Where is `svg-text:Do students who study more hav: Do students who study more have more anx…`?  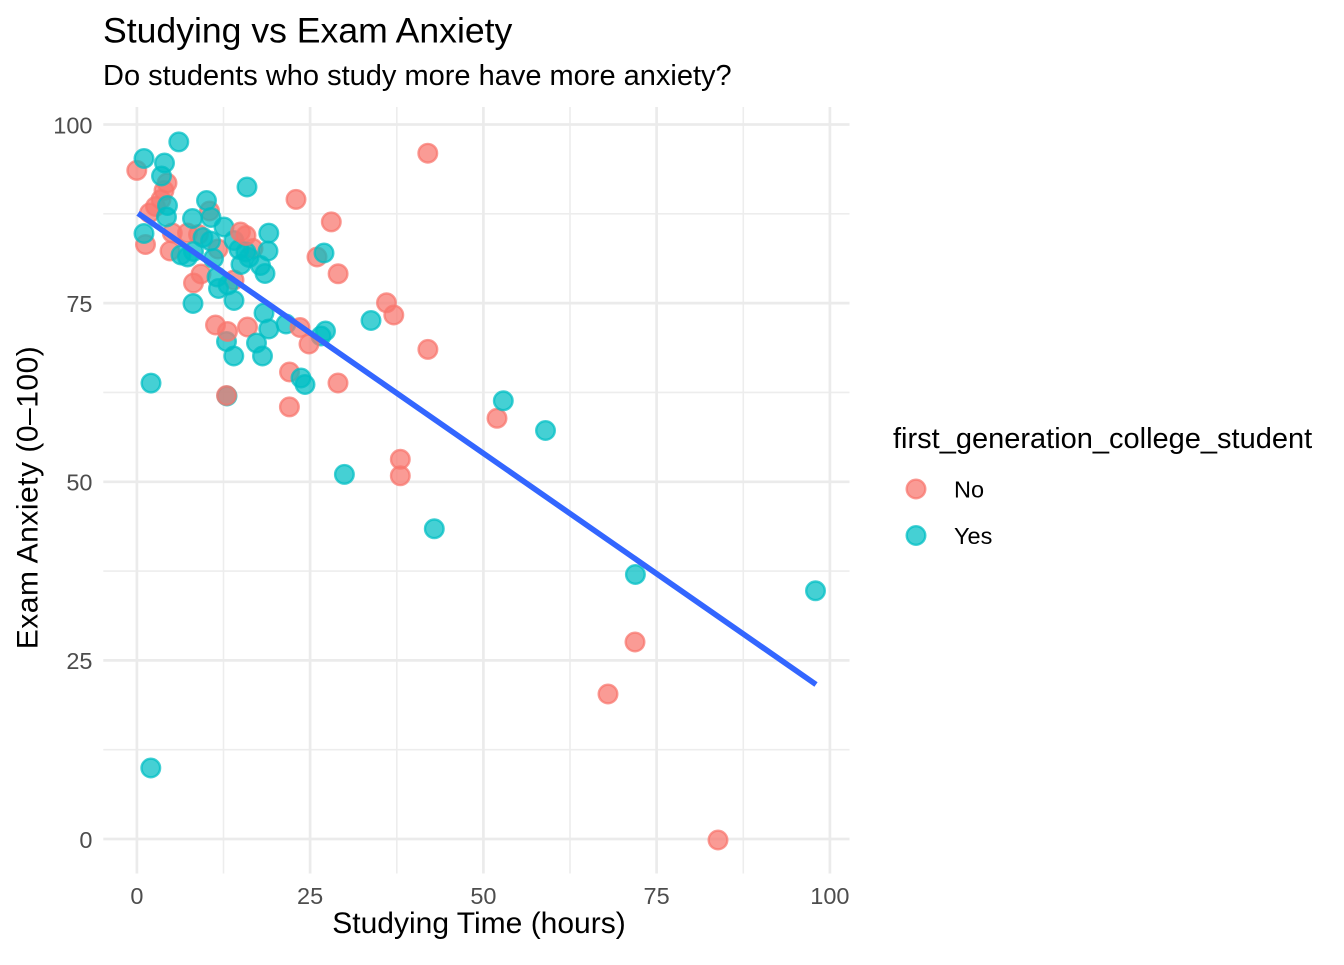
svg-text:Do students who study more hav: Do students who study more have more anx… is located at coordinates (417, 76).